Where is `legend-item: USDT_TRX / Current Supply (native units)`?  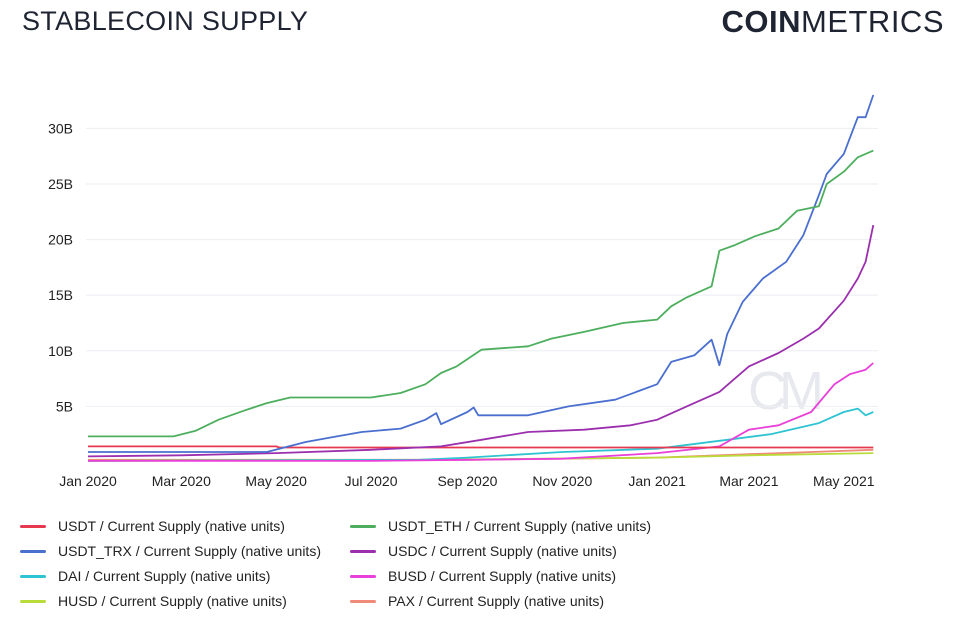 legend-item: USDT_TRX / Current Supply (native units) is located at coordinates (170, 551).